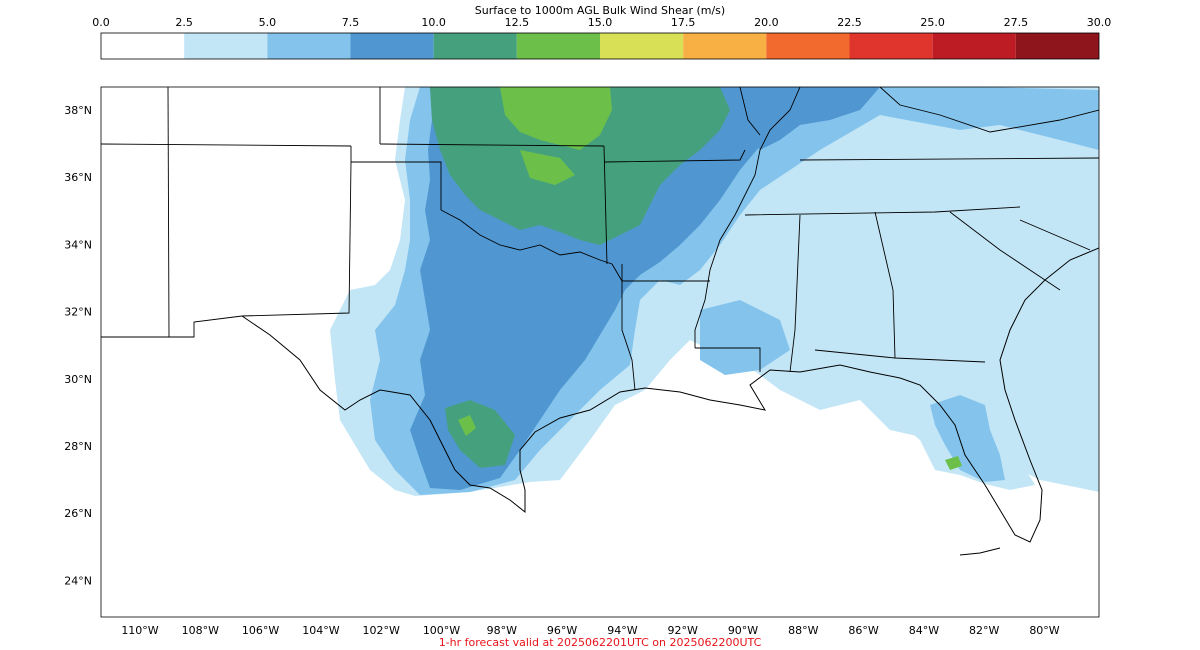  What do you see at coordinates (1099, 22) in the screenshot?
I see `colorbar-tick-label: 30.0` at bounding box center [1099, 22].